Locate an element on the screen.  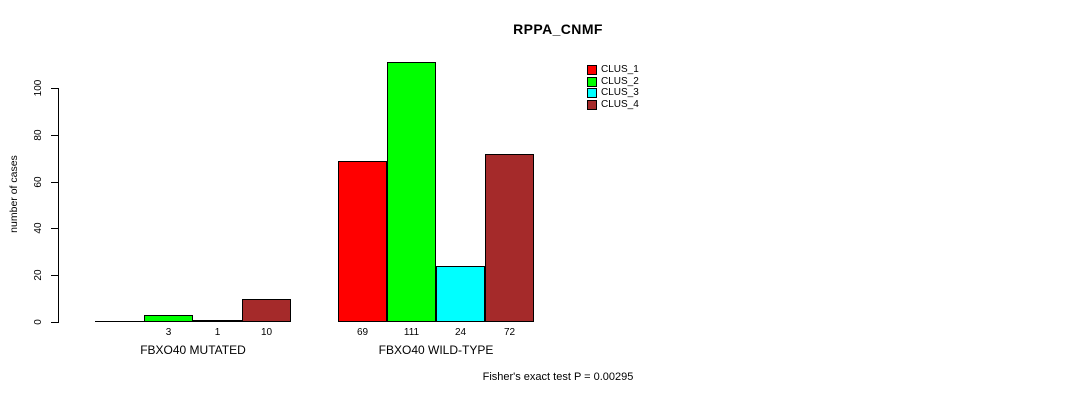
y-tick-label: 40 is located at coordinates (38, 228).